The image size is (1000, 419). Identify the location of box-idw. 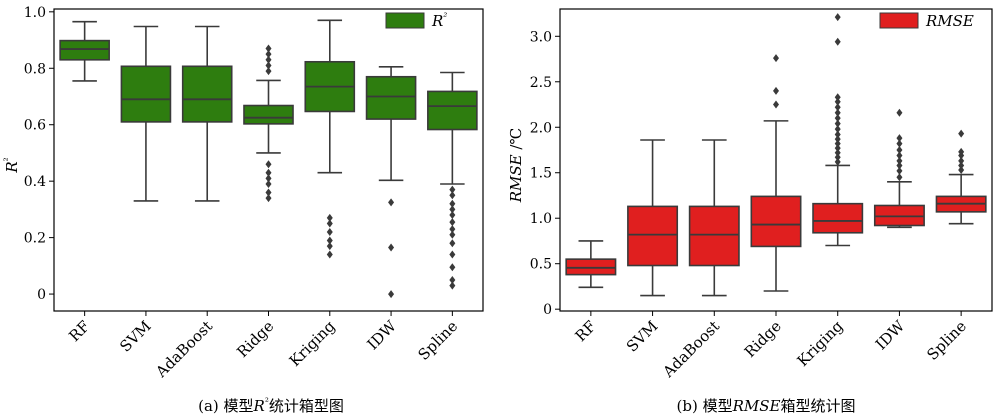
(391, 182).